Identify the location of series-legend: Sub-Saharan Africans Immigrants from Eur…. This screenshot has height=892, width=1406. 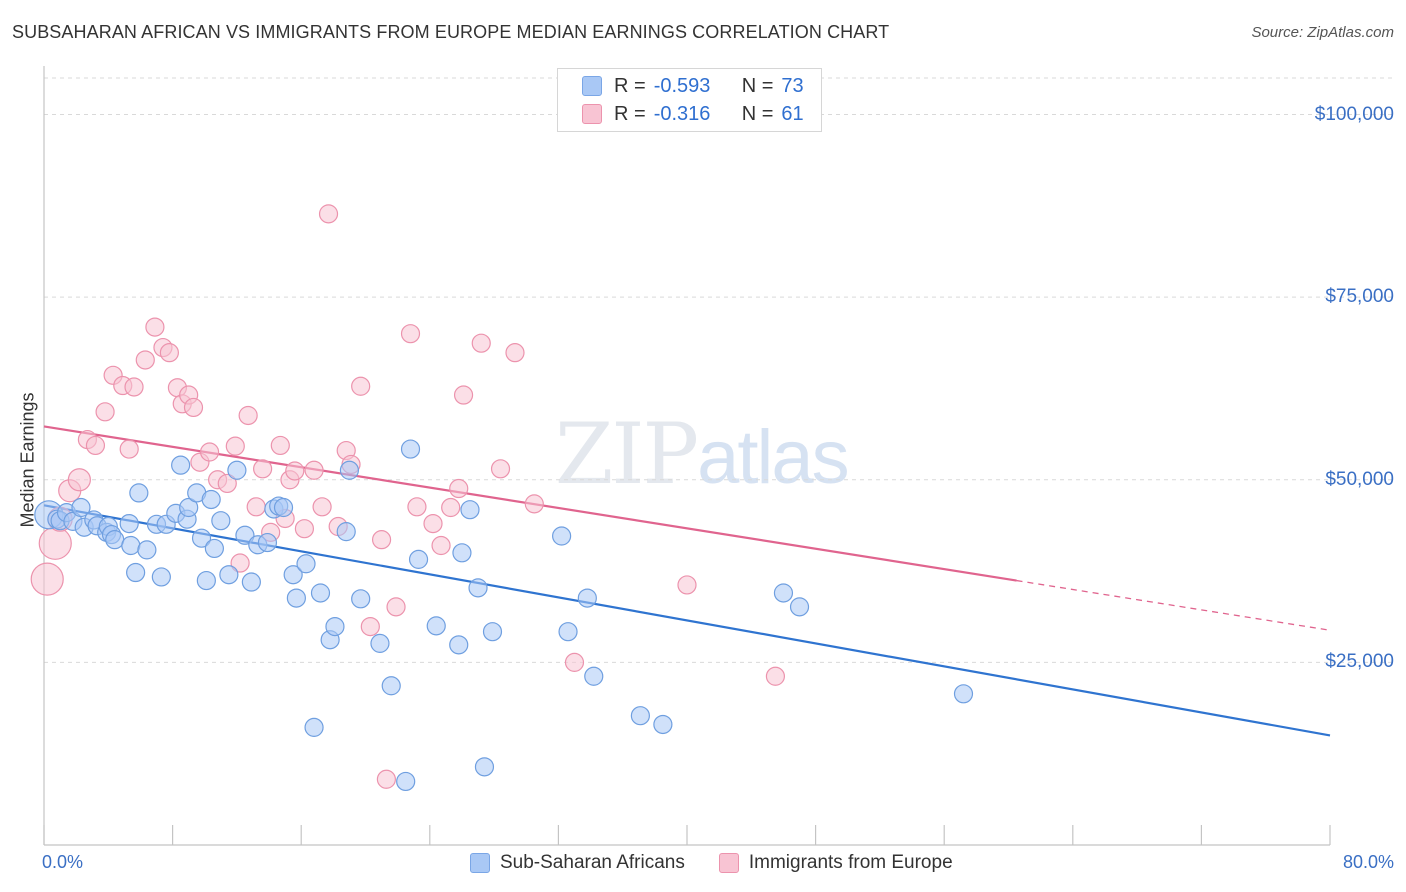
(728, 863).